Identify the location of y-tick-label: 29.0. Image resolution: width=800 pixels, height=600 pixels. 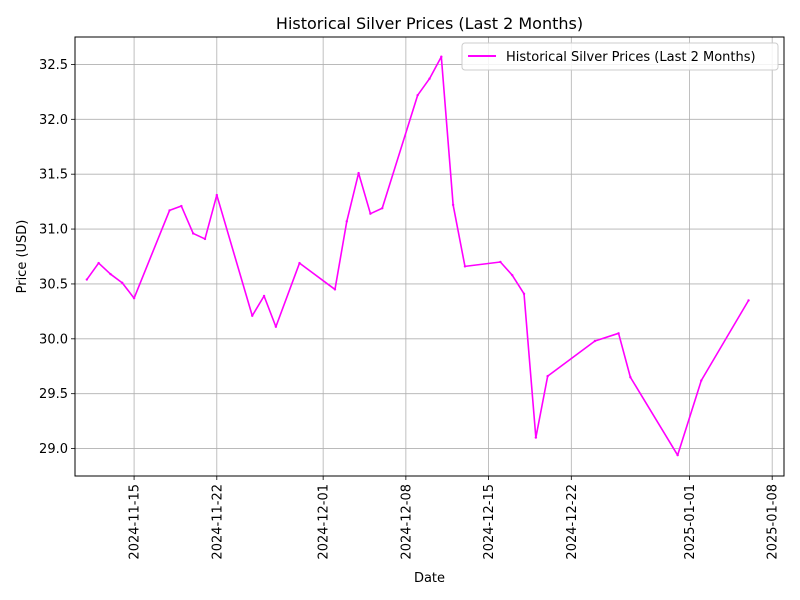
(53, 449).